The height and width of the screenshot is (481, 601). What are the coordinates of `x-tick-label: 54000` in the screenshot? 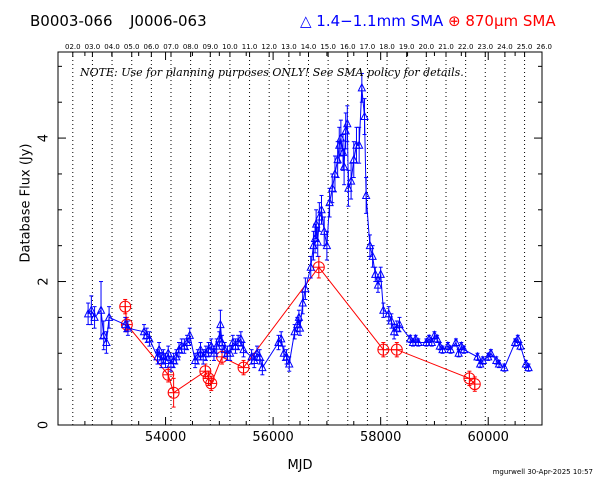 It's located at (165, 437).